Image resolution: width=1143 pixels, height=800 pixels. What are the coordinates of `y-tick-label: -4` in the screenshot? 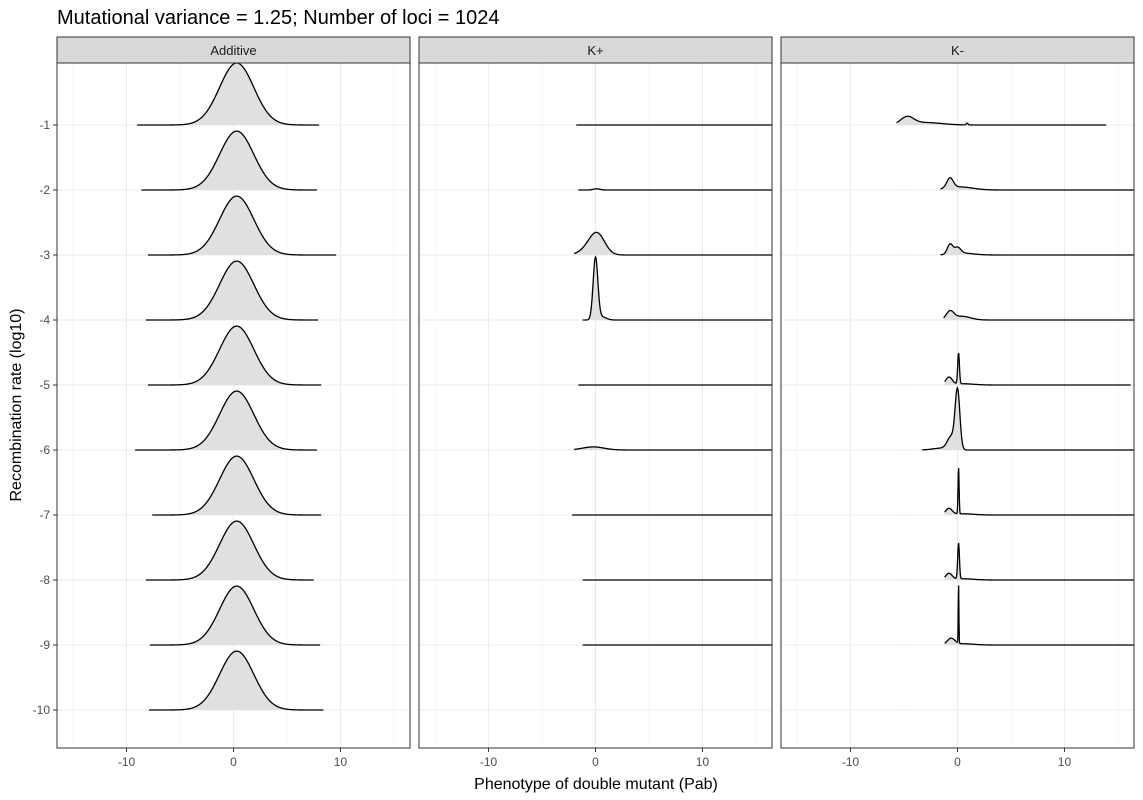 It's located at (44, 320).